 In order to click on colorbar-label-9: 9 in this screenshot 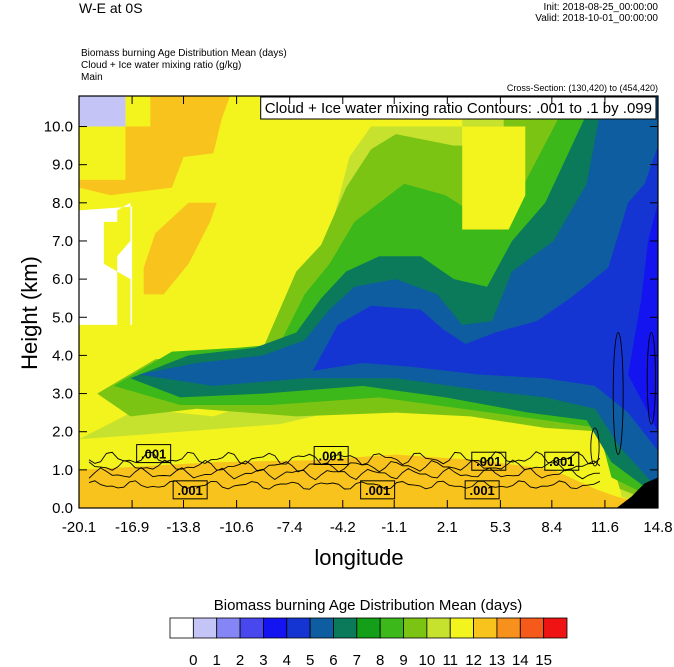, I will do `click(403, 659)`.